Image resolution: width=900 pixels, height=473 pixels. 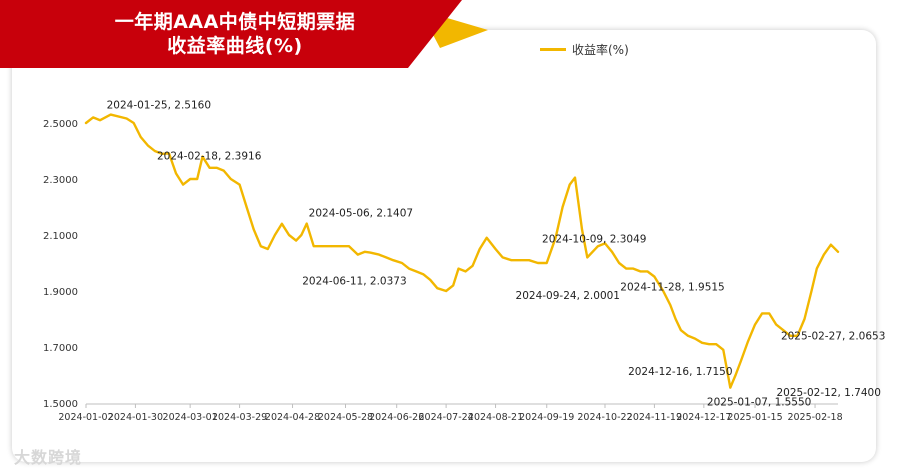 What do you see at coordinates (672, 288) in the screenshot?
I see `annotation-label: 2024-11-28, 1.9515` at bounding box center [672, 288].